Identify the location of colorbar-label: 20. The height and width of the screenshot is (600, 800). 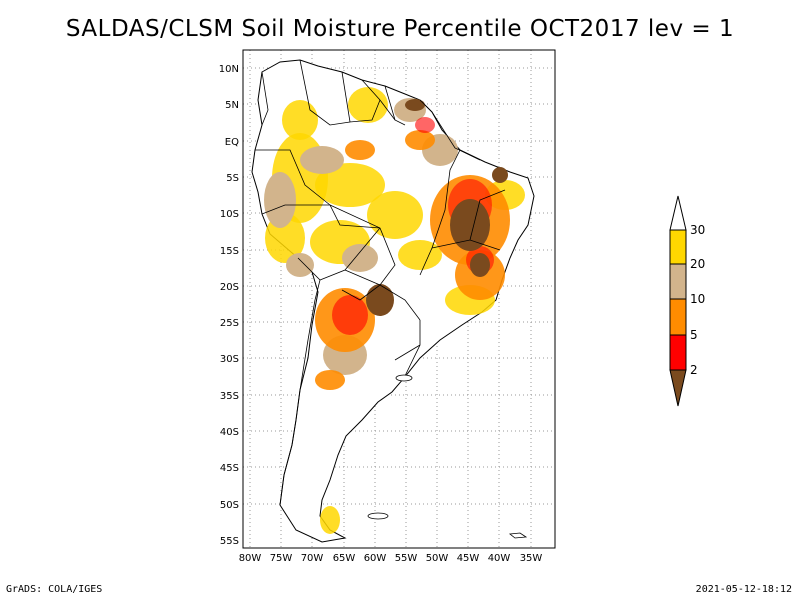
(697, 264).